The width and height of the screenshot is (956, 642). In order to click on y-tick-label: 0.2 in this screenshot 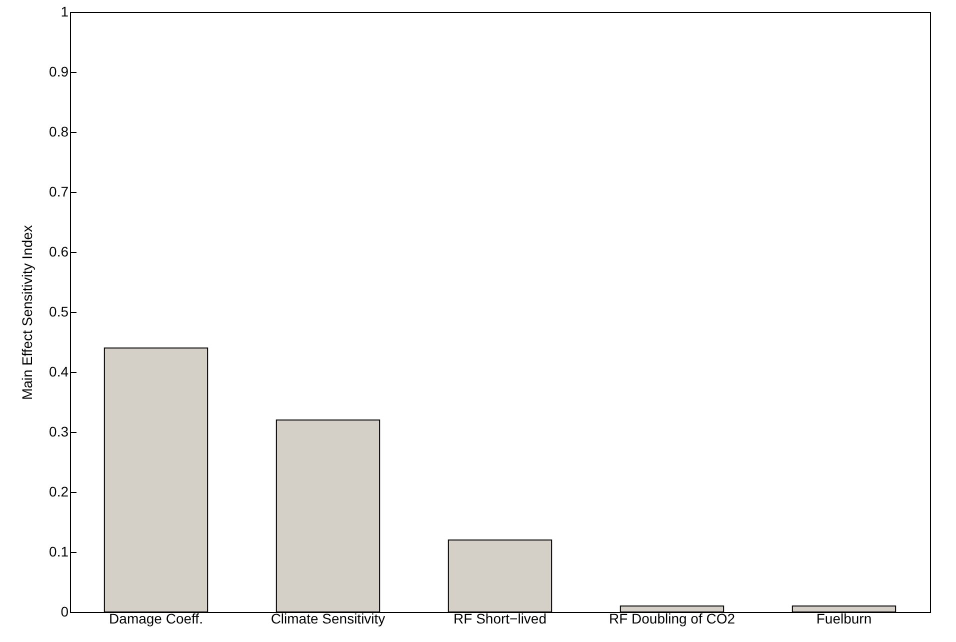, I will do `click(59, 492)`.